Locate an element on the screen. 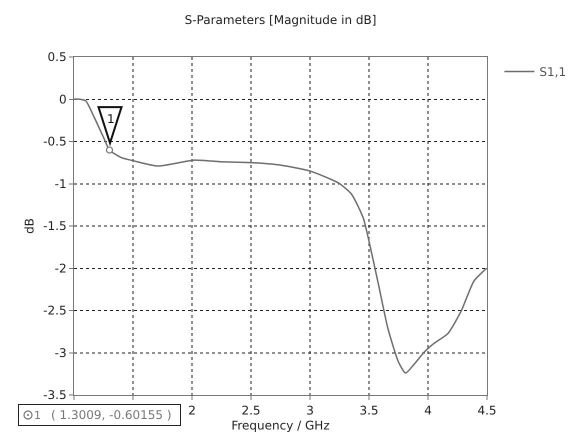  annotation: 1 is located at coordinates (111, 119).